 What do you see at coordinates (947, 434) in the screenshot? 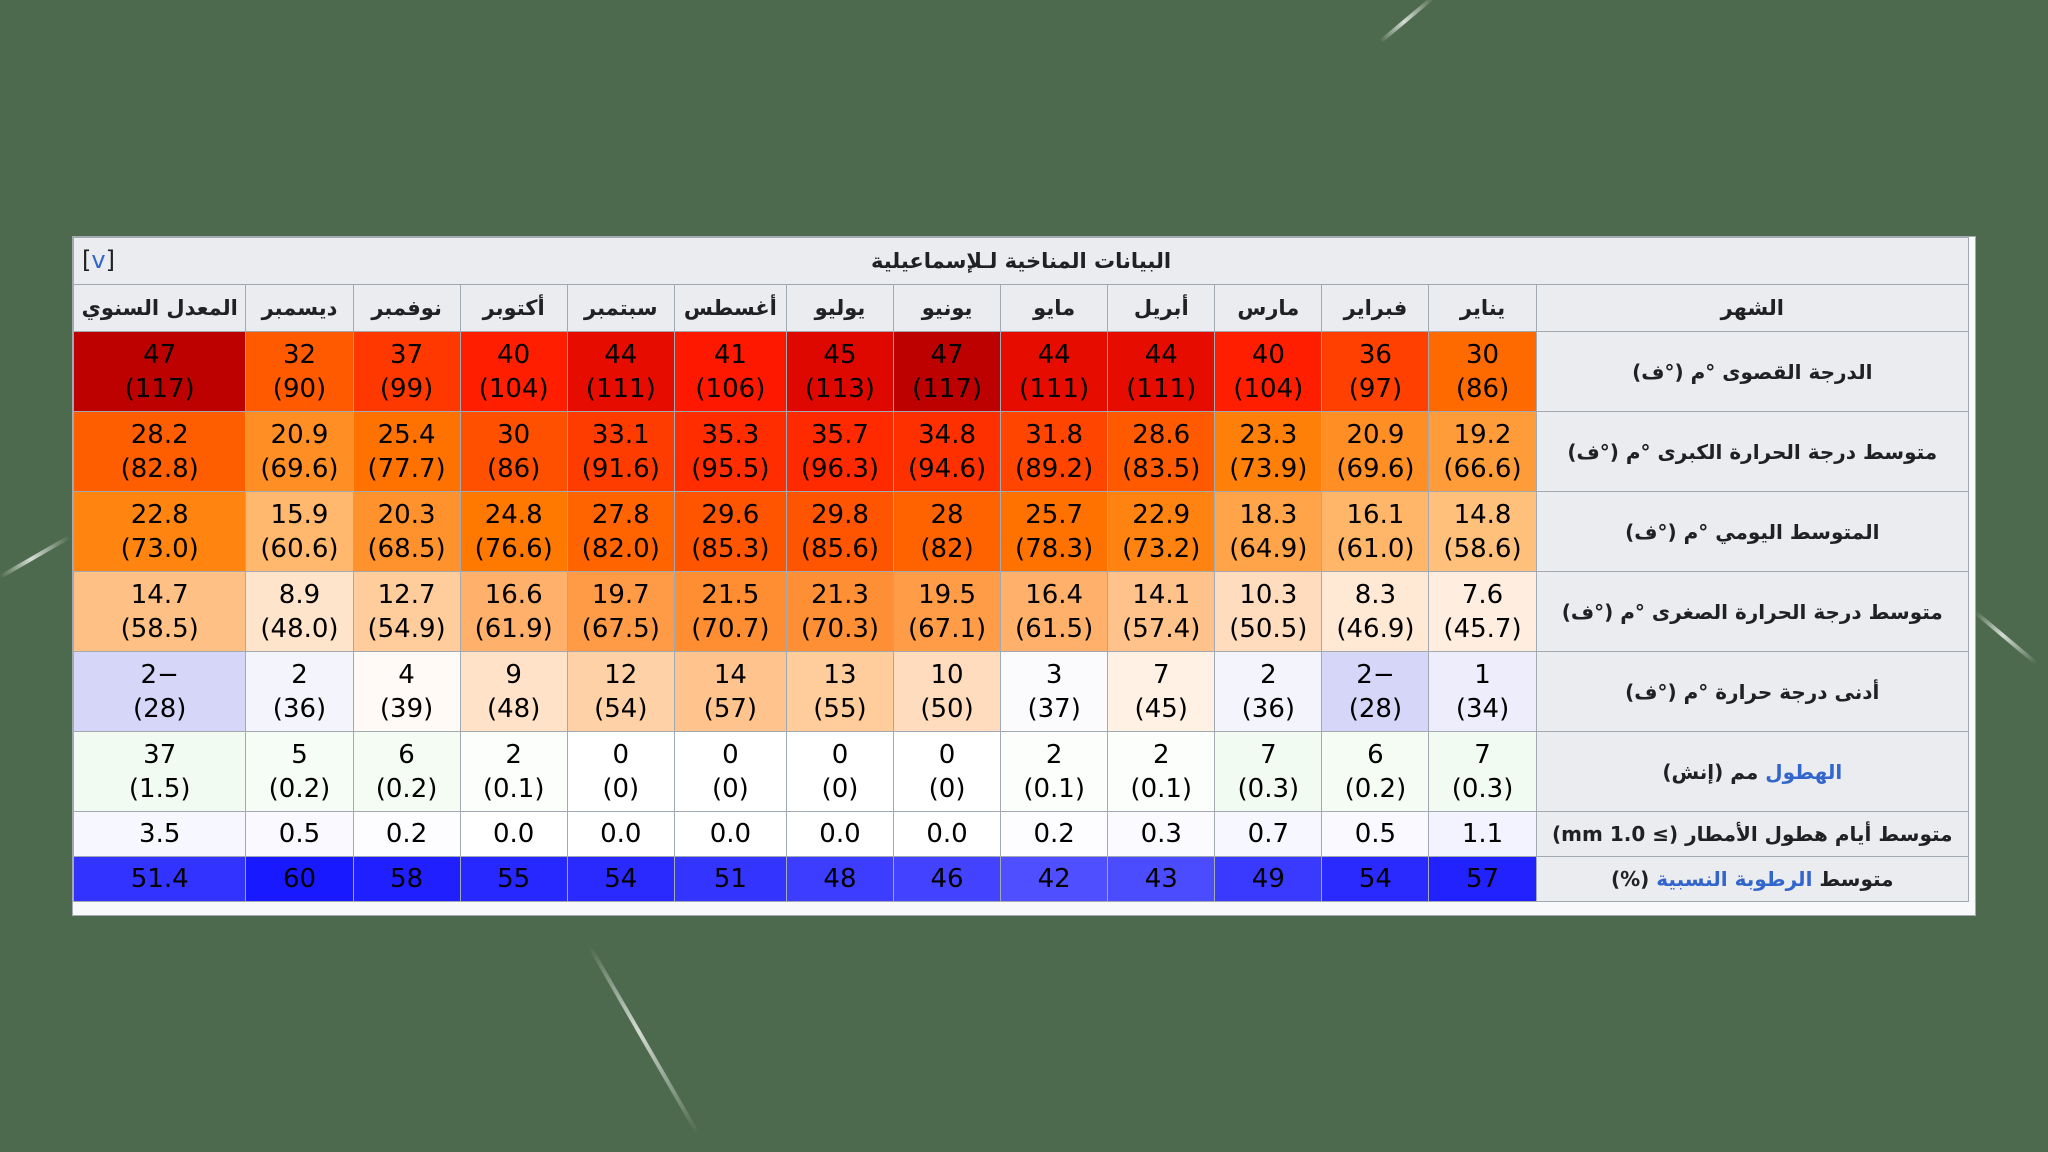
I see `cell-value: 34.8` at bounding box center [947, 434].